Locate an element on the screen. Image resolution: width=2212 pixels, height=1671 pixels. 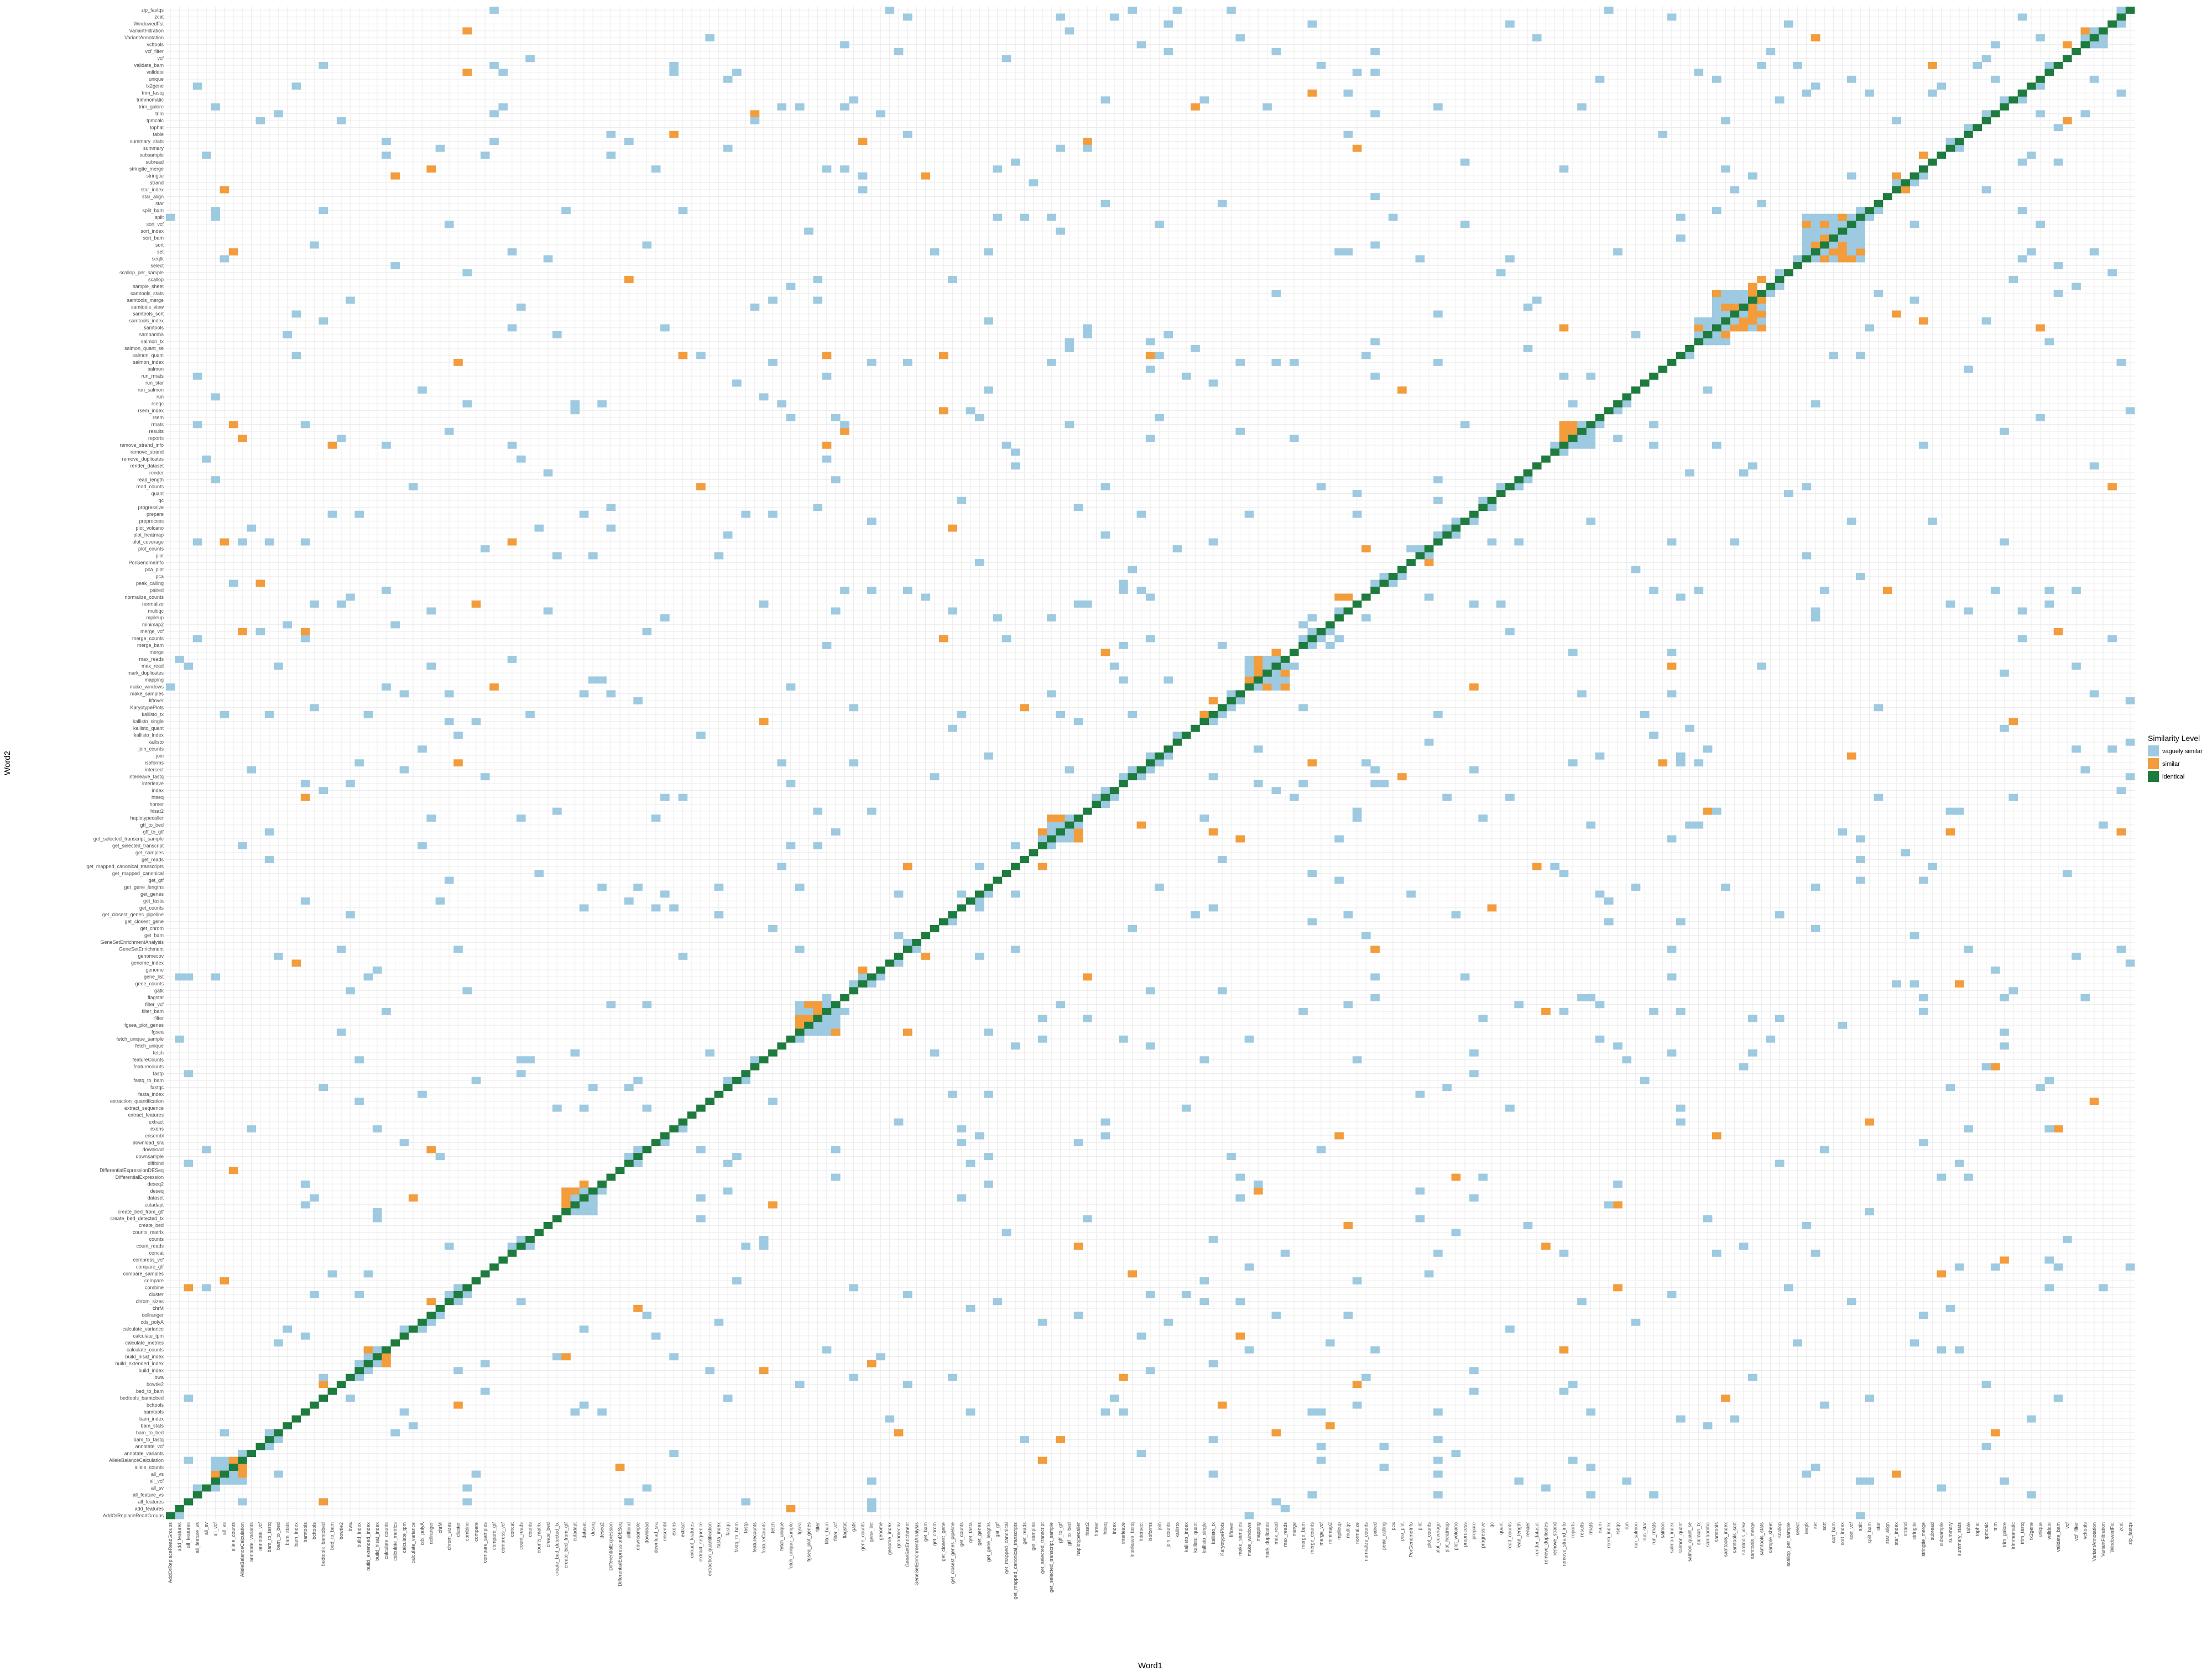
y-tick-label: samtools_index is located at coordinates (147, 320).